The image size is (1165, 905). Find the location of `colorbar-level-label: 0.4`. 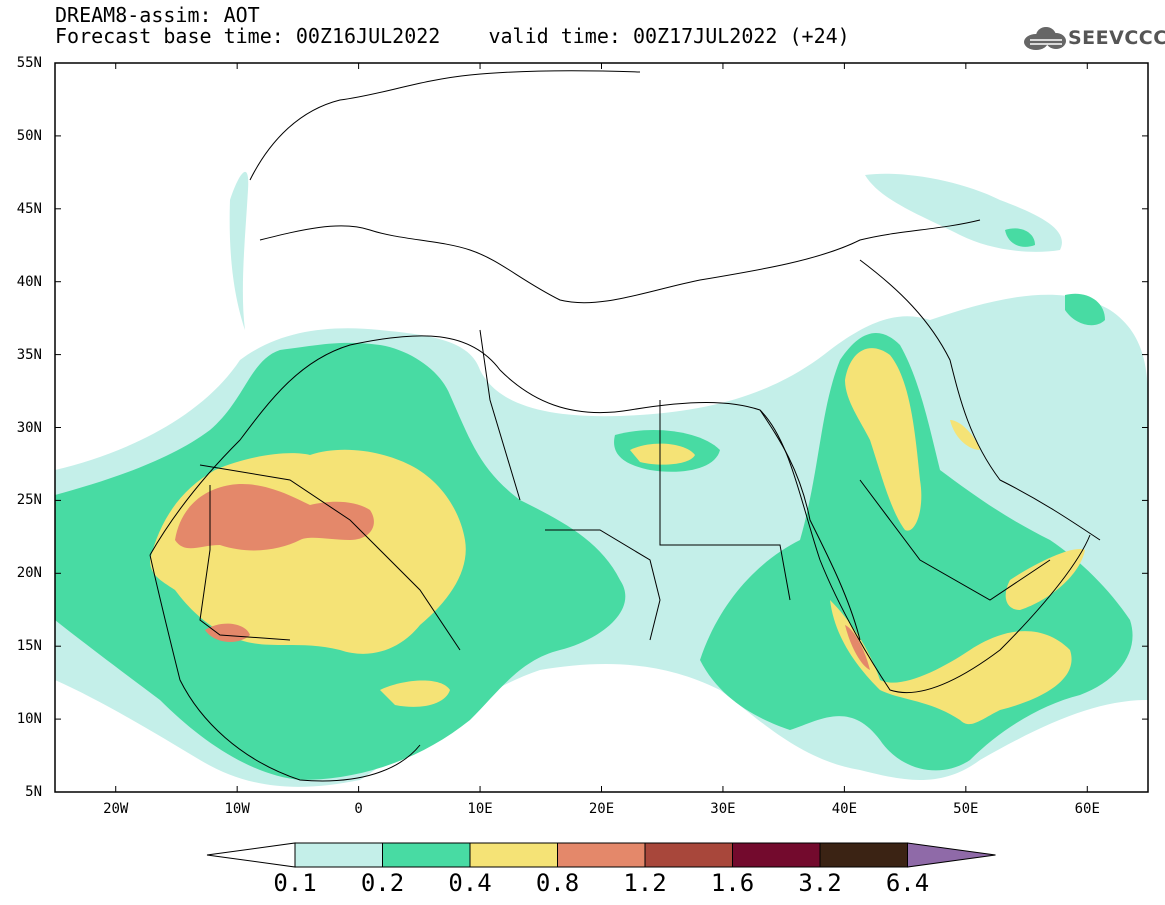

colorbar-level-label: 0.4 is located at coordinates (470, 883).